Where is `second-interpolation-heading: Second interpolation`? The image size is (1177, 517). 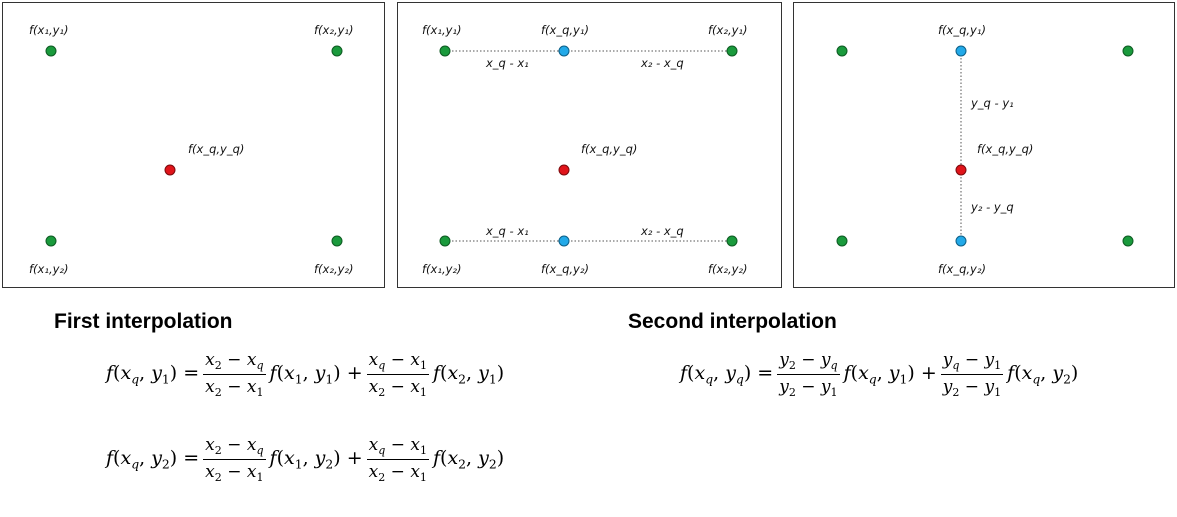 second-interpolation-heading: Second interpolation is located at coordinates (732, 321).